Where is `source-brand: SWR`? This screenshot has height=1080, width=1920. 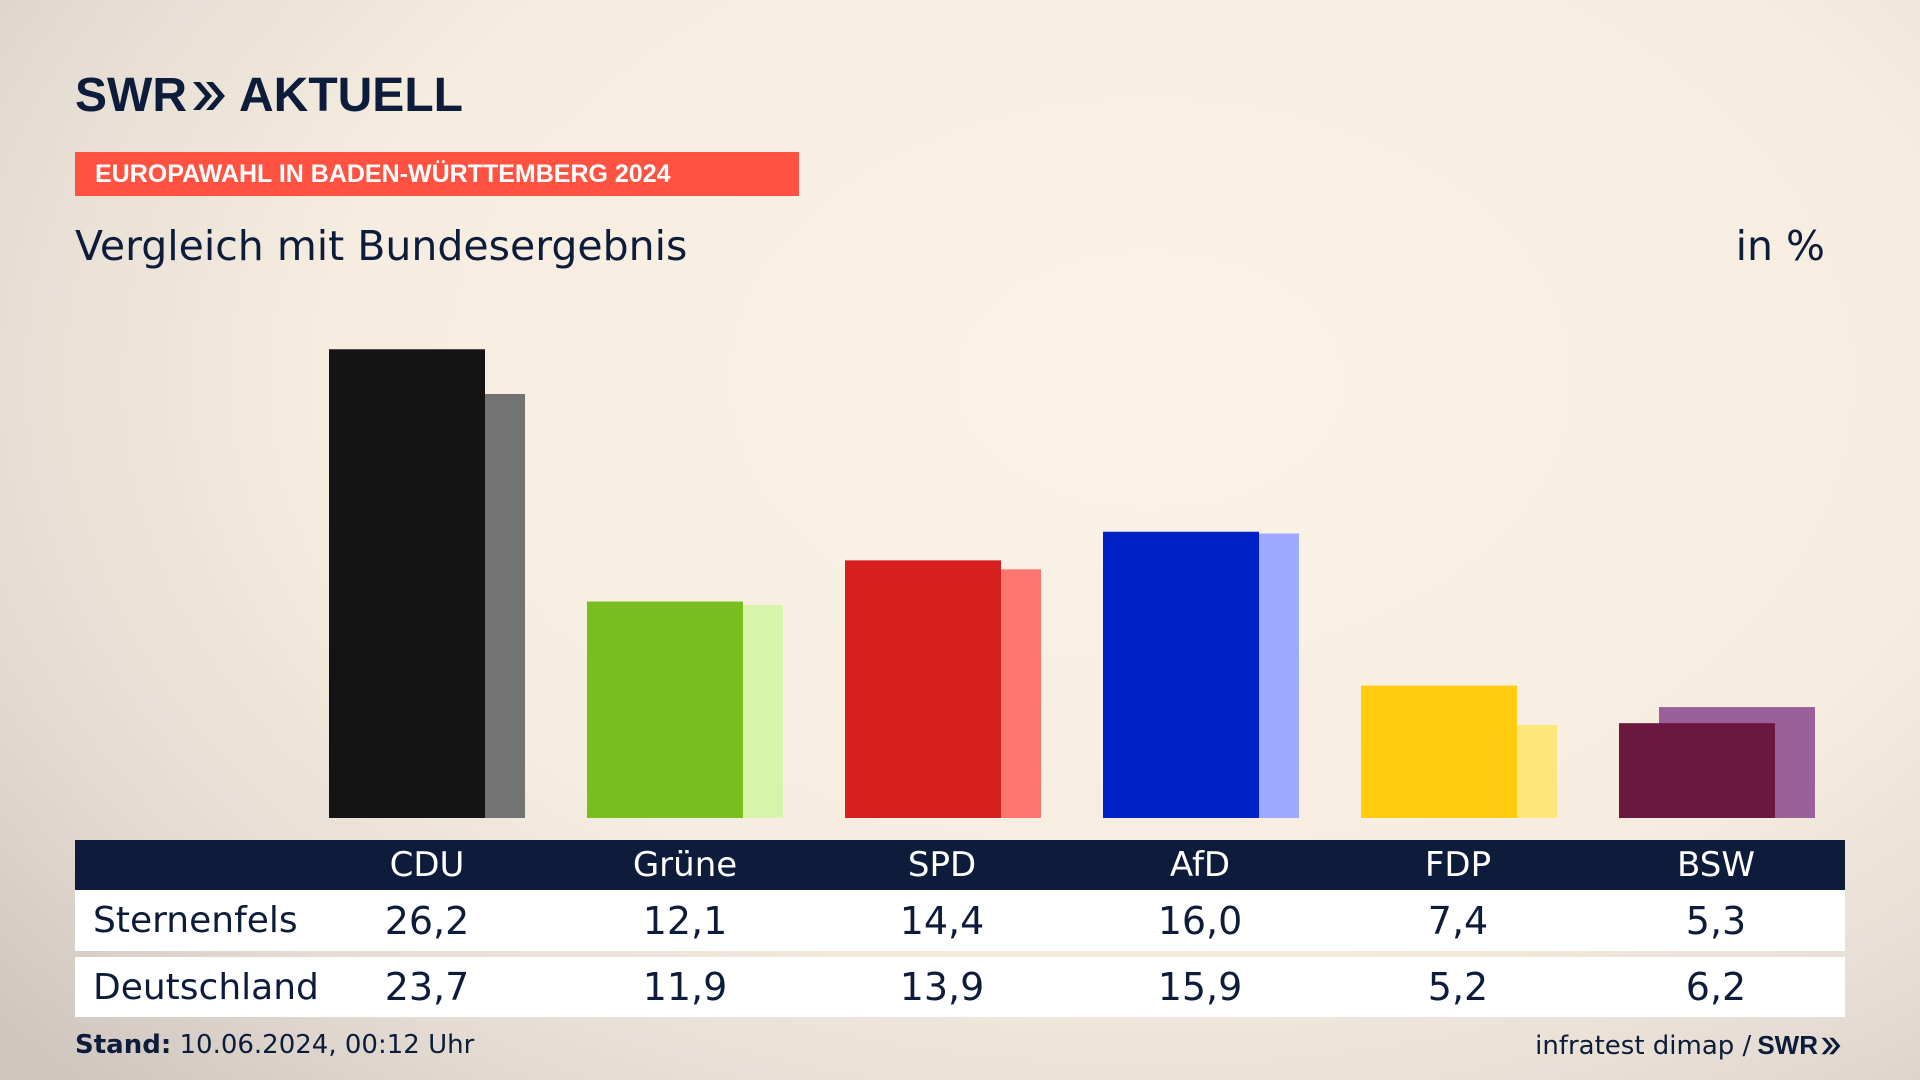 source-brand: SWR is located at coordinates (1799, 1045).